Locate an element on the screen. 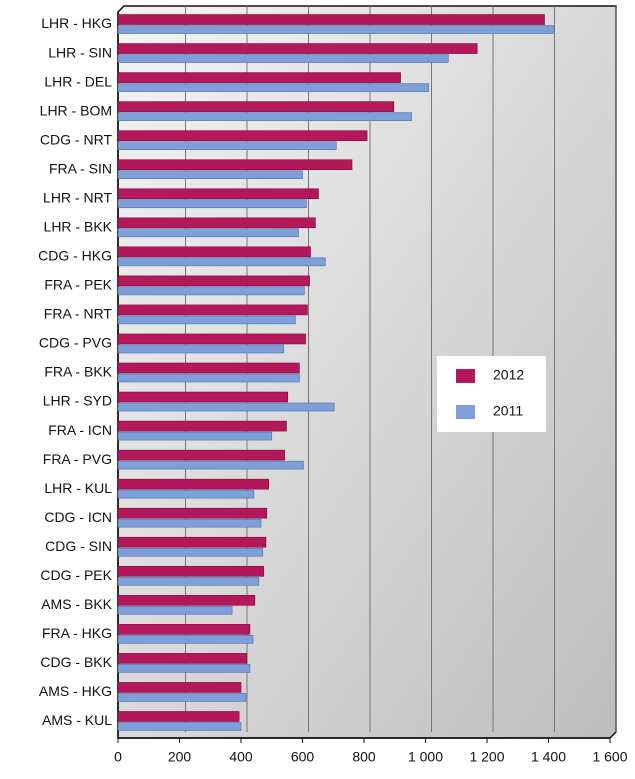 The width and height of the screenshot is (635, 779). legend-label: 2012 is located at coordinates (508, 375).